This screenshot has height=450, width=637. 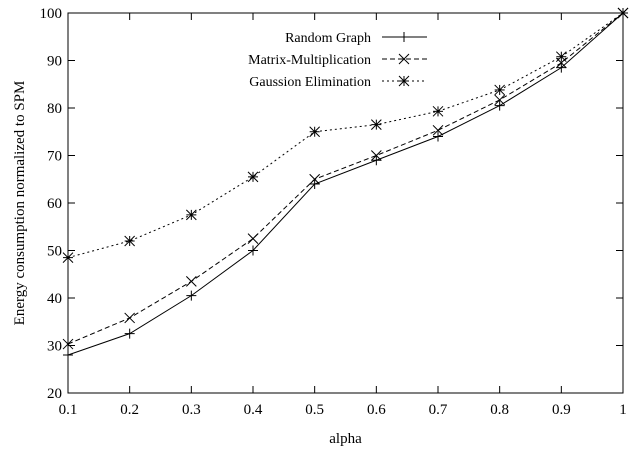 What do you see at coordinates (376, 410) in the screenshot?
I see `x-tick-label: 0.6` at bounding box center [376, 410].